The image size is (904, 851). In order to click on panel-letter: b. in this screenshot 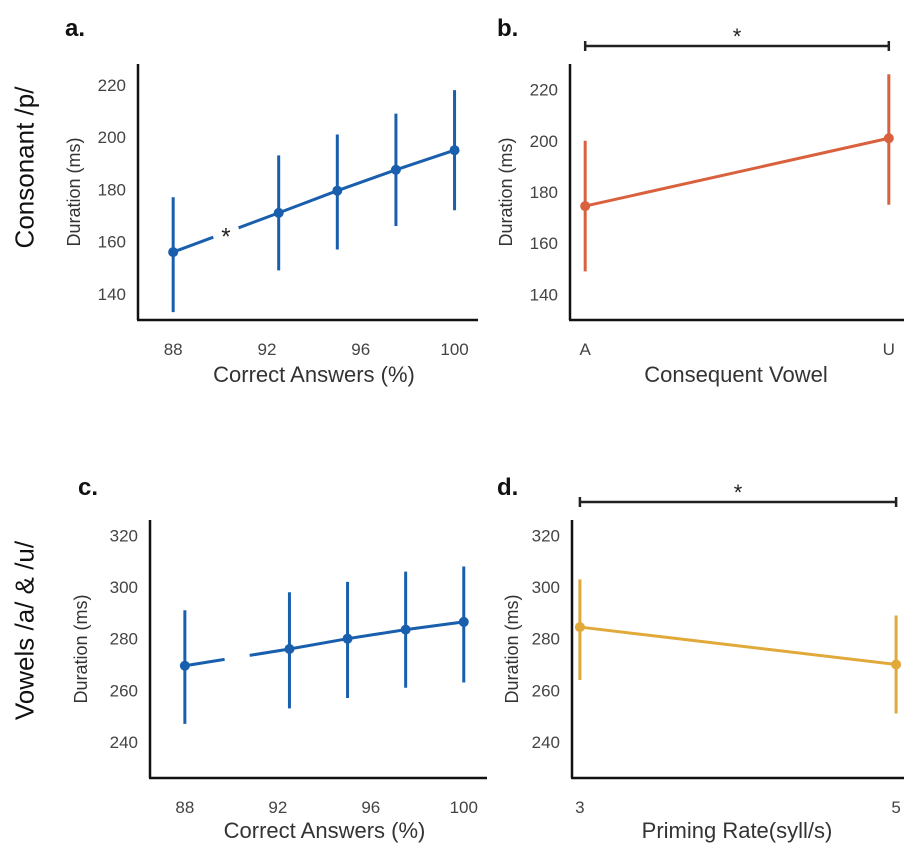, I will do `click(507, 28)`.